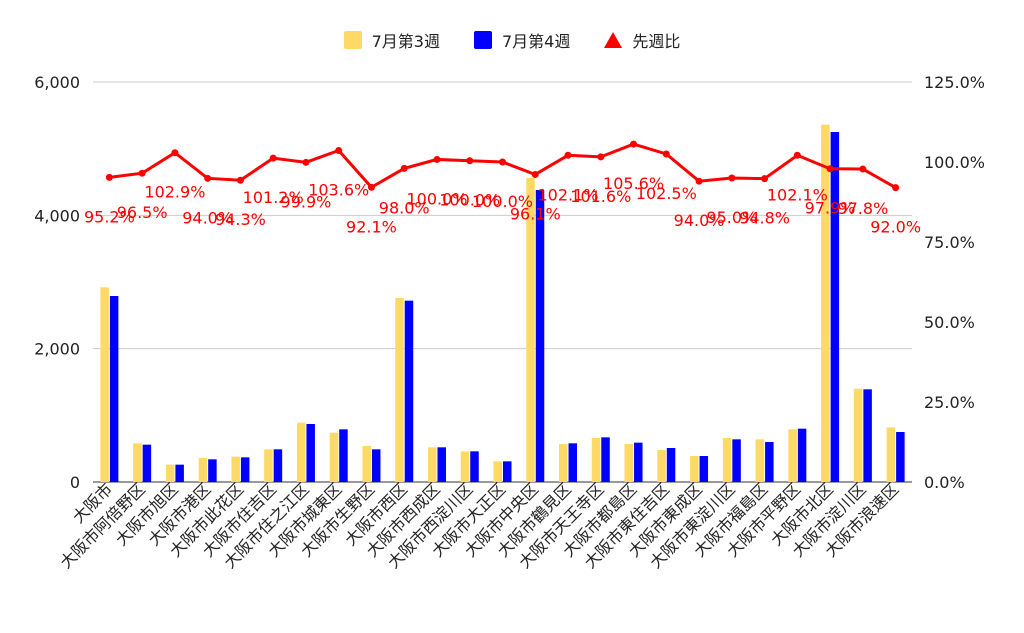 The width and height of the screenshot is (1024, 633). What do you see at coordinates (944, 482) in the screenshot?
I see `y-right-tick-label: 0.0%` at bounding box center [944, 482].